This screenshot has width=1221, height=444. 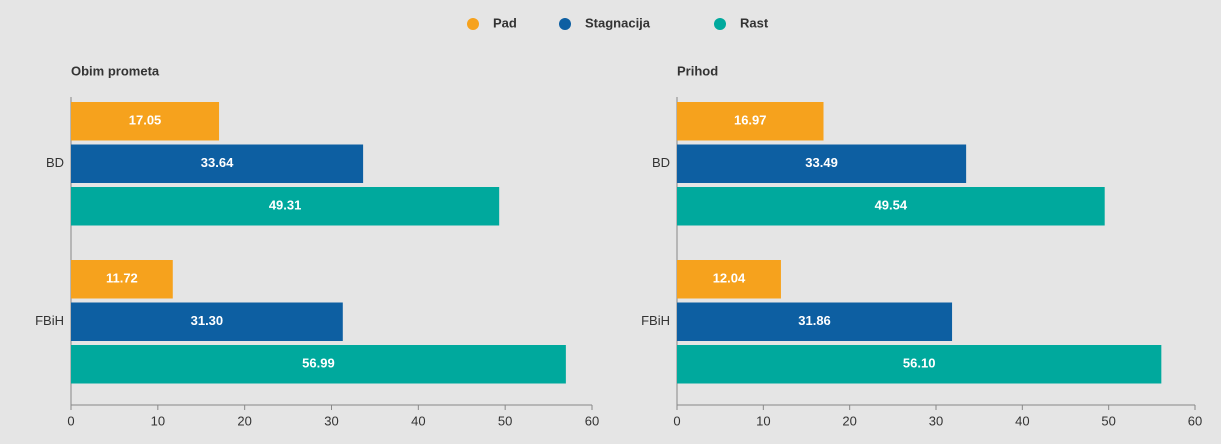 I want to click on data-label: 33.49, so click(x=821, y=162).